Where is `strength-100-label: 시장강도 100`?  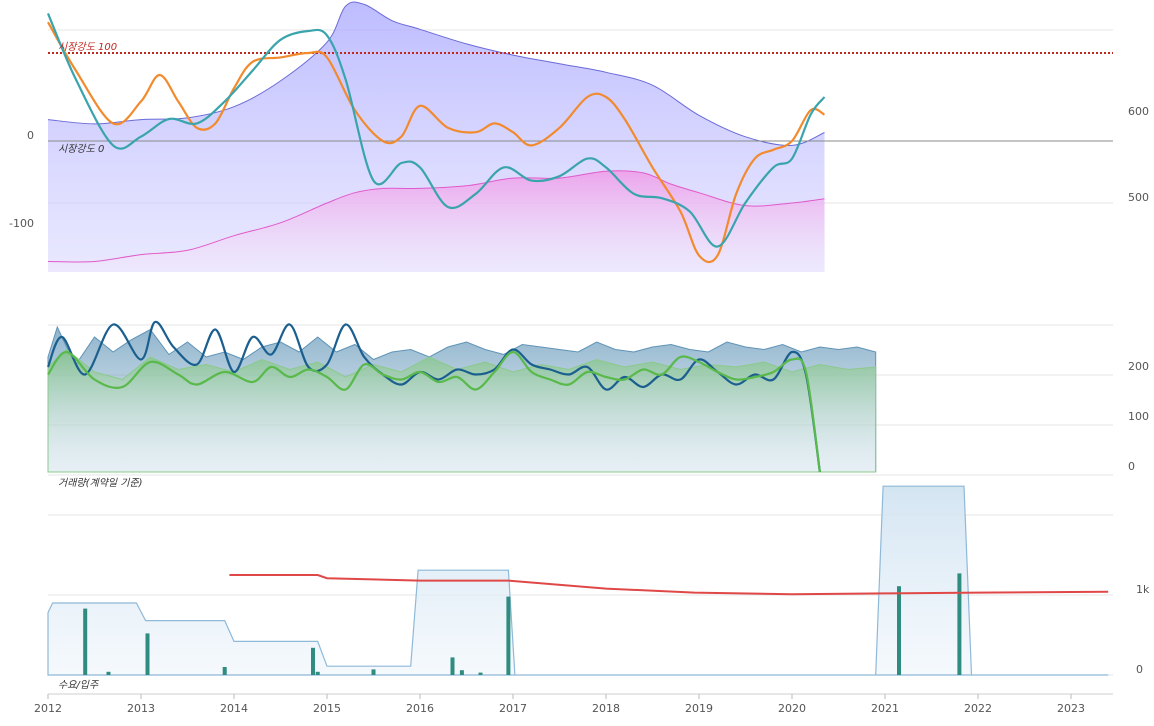
strength-100-label: 시장강도 100 is located at coordinates (87, 47).